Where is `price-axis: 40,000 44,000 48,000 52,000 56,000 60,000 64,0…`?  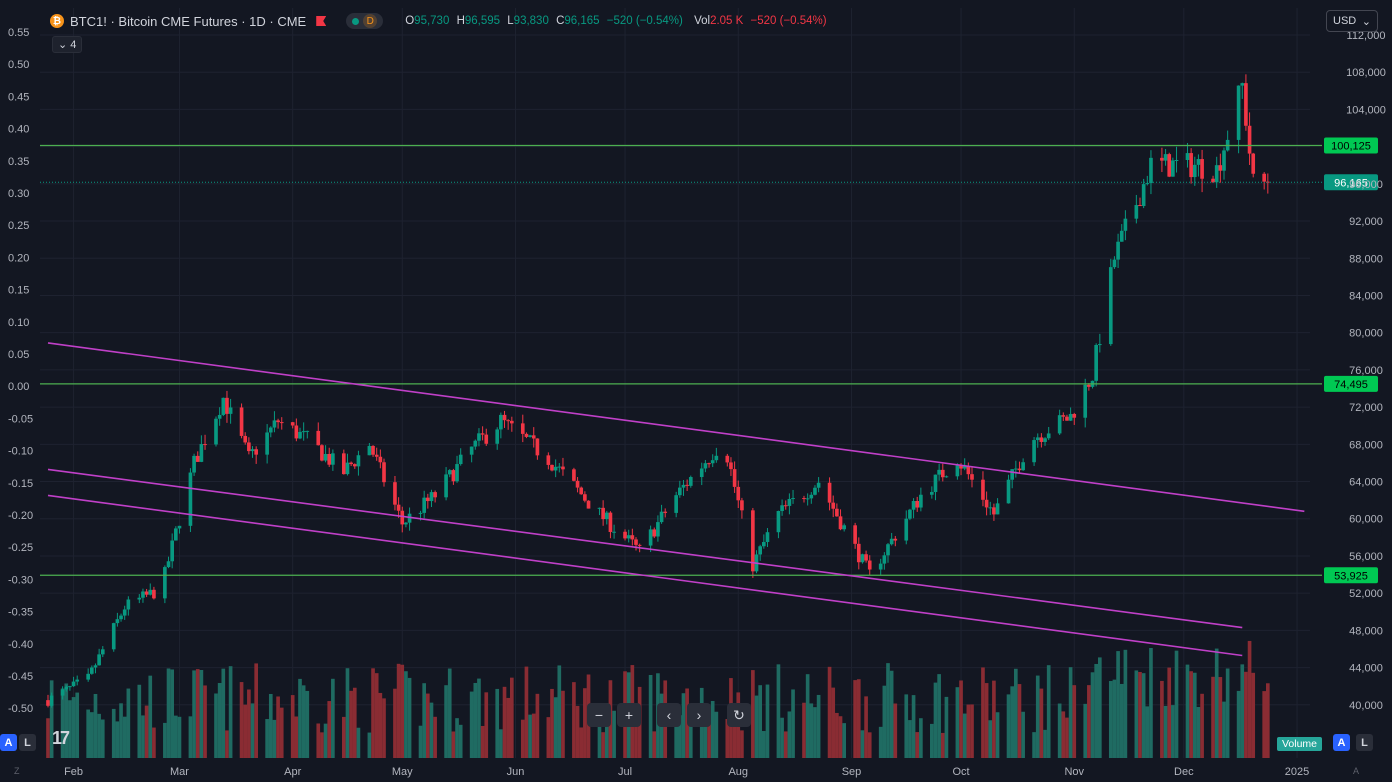 price-axis: 40,000 44,000 48,000 52,000 56,000 60,000 64,0… is located at coordinates (1366, 371).